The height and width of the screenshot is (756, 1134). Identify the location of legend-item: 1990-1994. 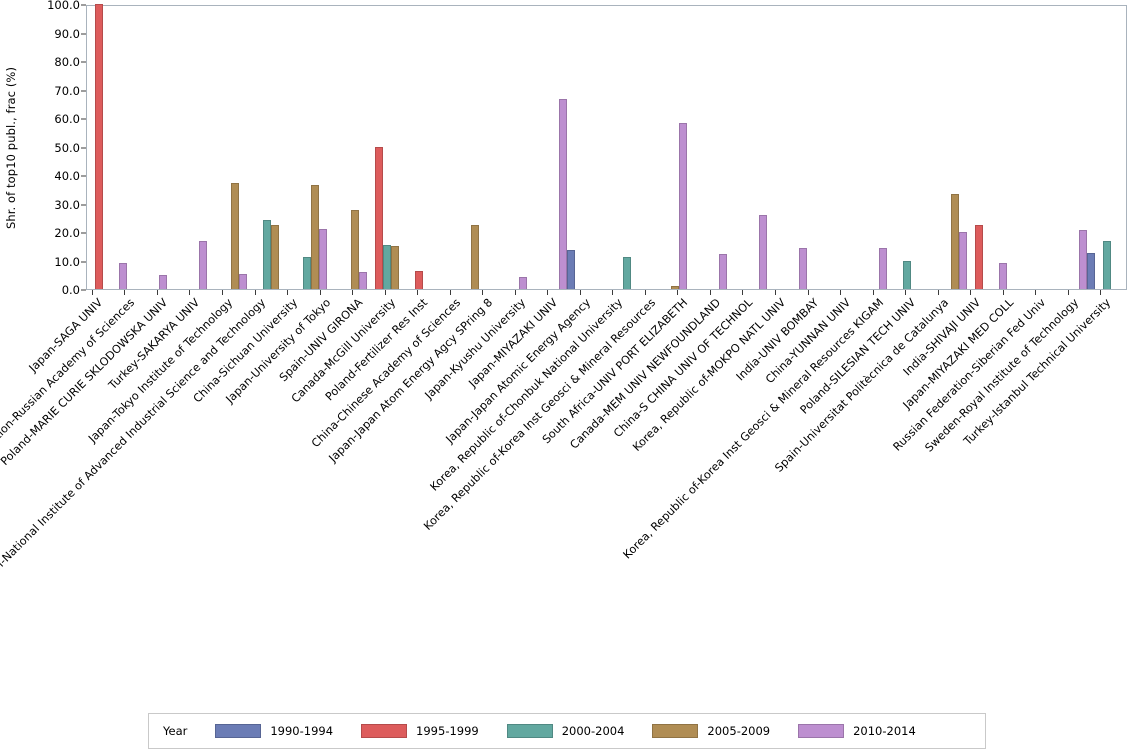
(274, 731).